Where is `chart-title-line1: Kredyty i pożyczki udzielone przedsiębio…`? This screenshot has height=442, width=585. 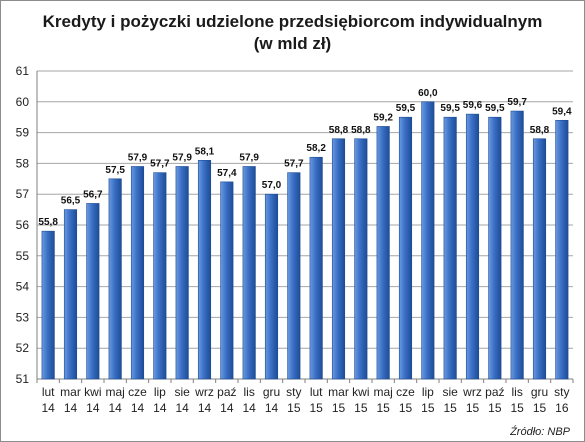 chart-title-line1: Kredyty i pożyczki udzielone przedsiębio… is located at coordinates (292, 21).